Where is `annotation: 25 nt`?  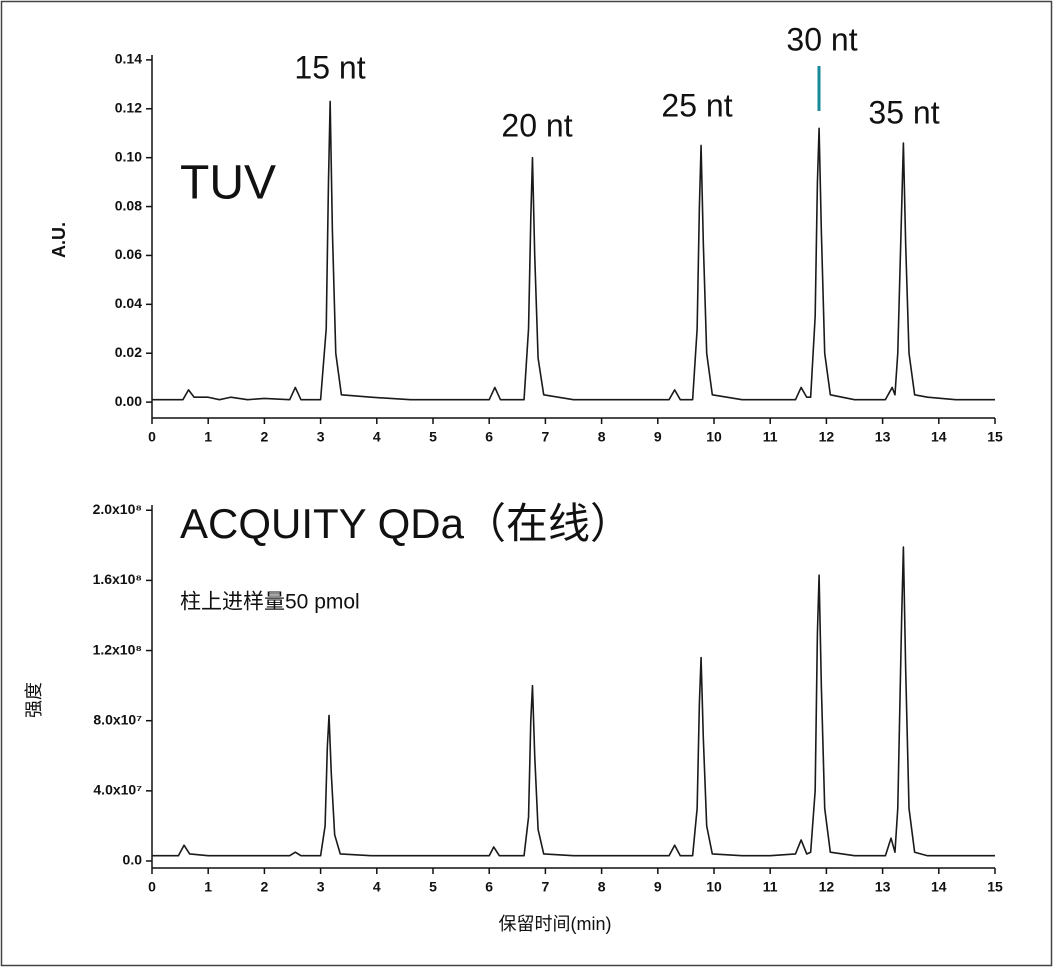 annotation: 25 nt is located at coordinates (696, 105).